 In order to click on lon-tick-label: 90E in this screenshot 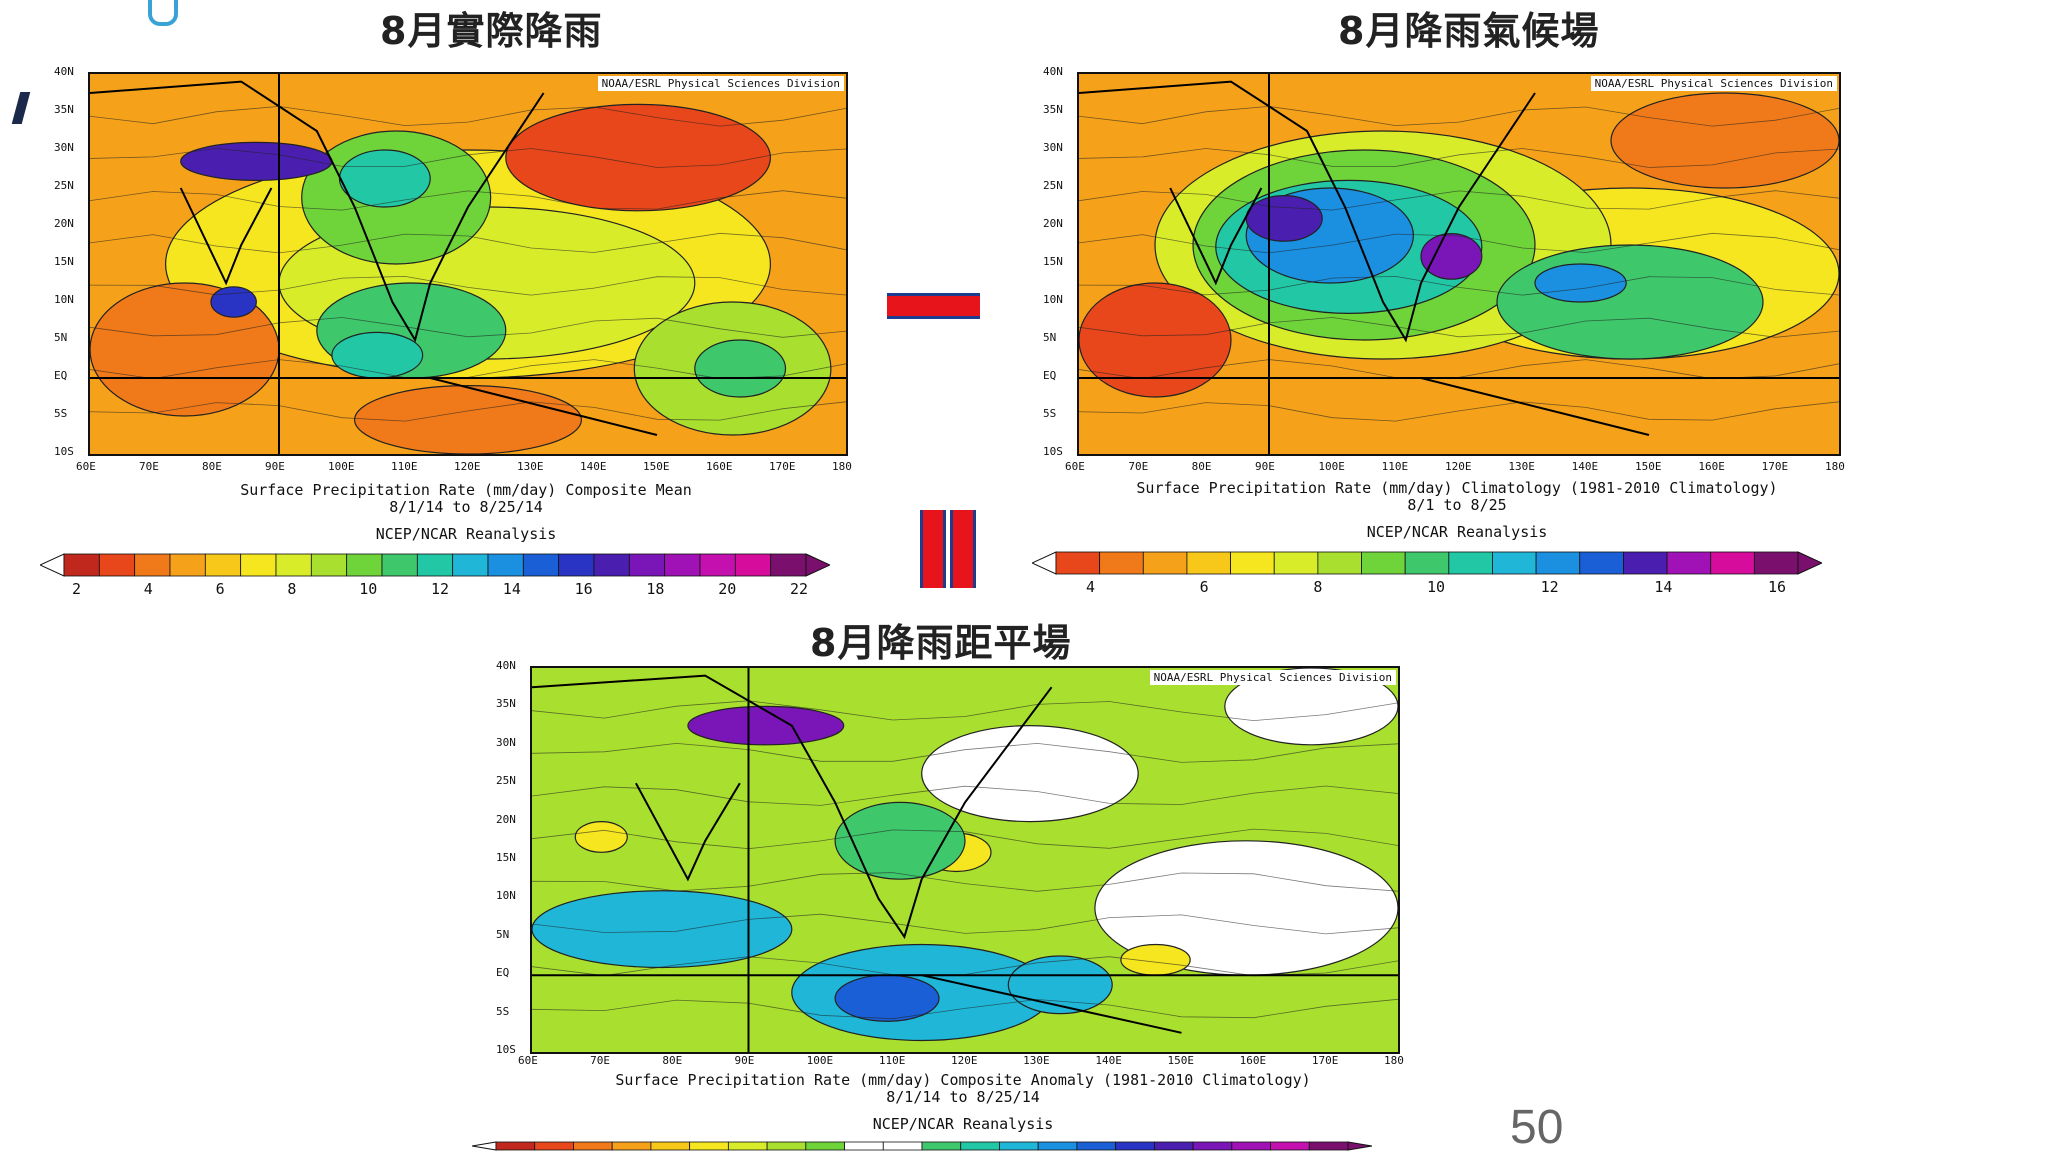, I will do `click(744, 1060)`.